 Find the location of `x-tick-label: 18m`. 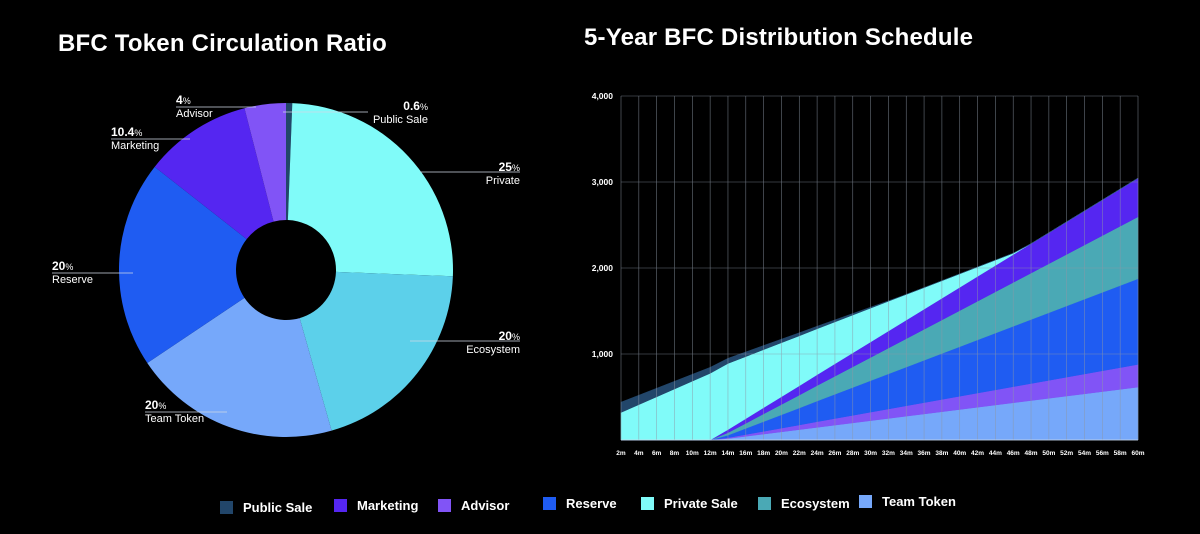

x-tick-label: 18m is located at coordinates (763, 453).